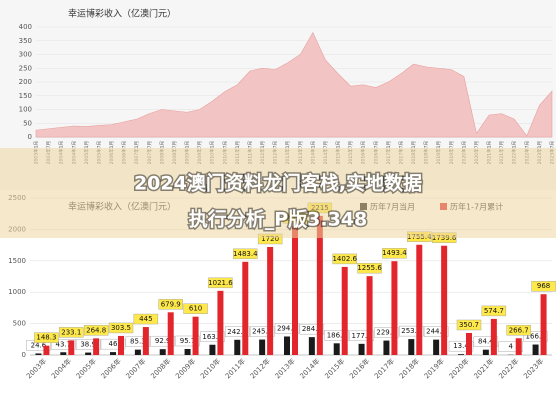 Image resolution: width=556 pixels, height=400 pixels. What do you see at coordinates (188, 341) in the screenshot?
I see `value-label: 95.7` at bounding box center [188, 341].